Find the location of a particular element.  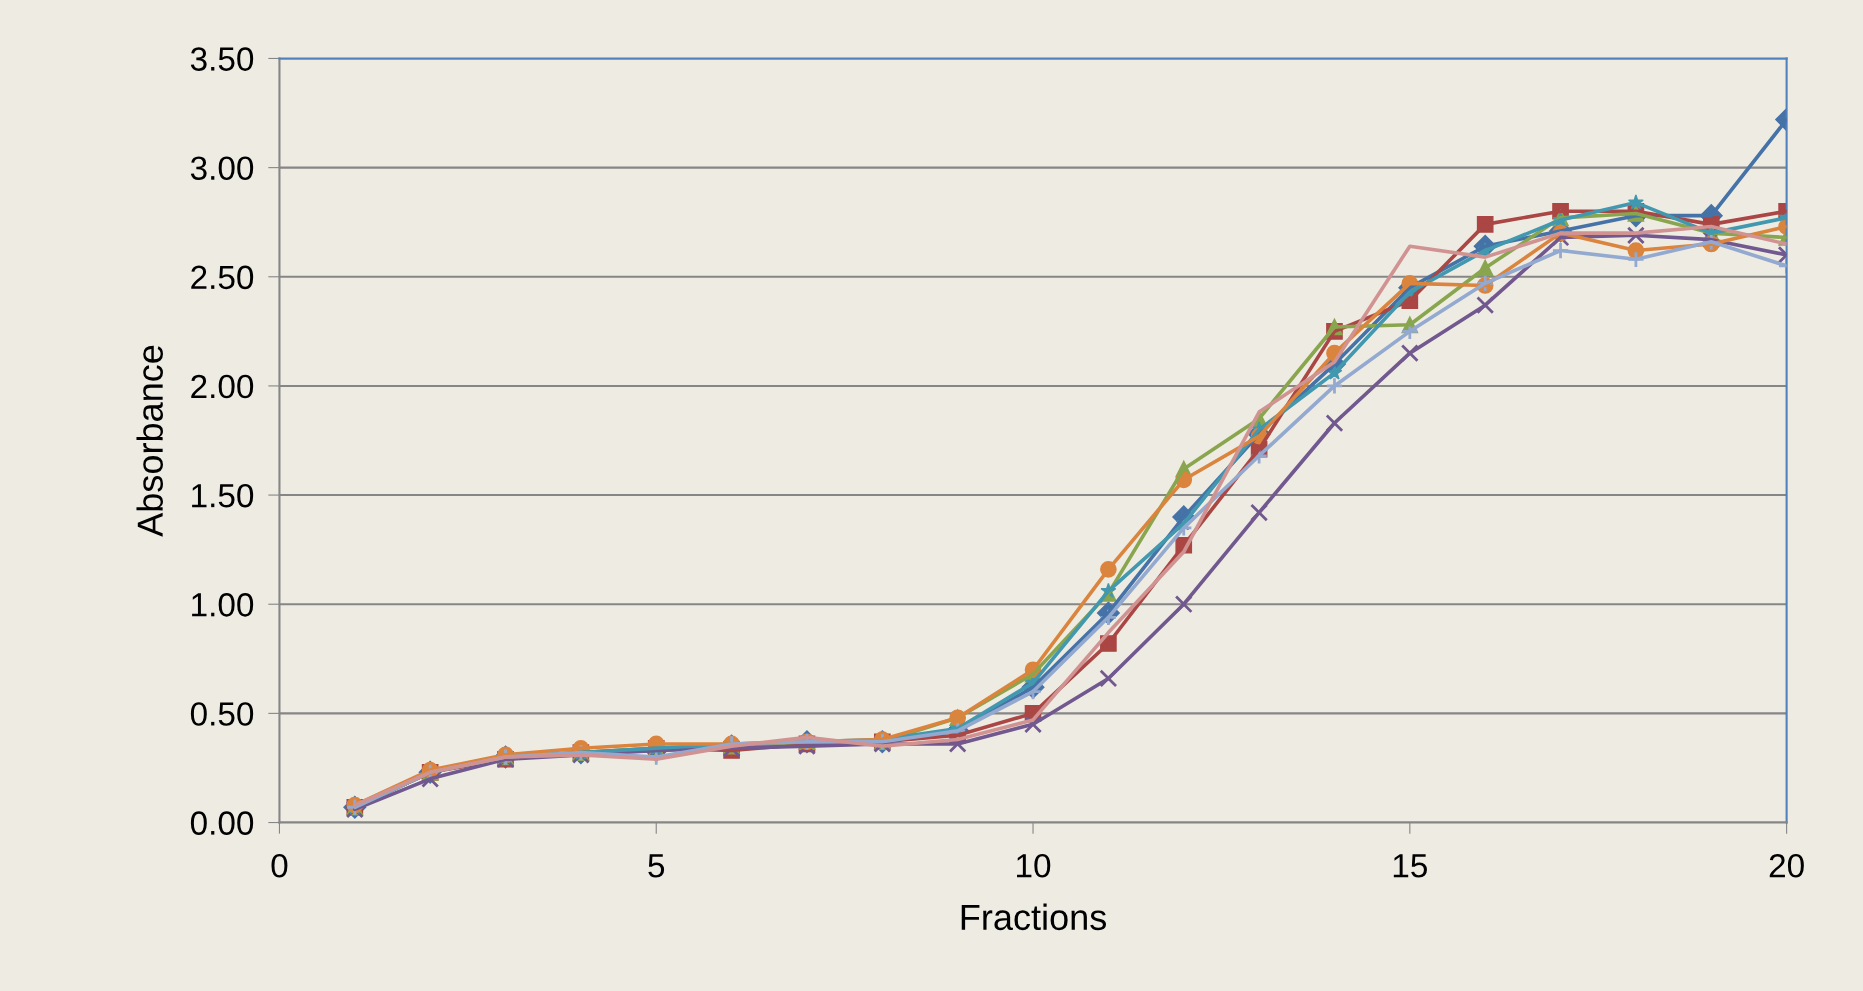

x-tick-label: 10 is located at coordinates (1034, 865).